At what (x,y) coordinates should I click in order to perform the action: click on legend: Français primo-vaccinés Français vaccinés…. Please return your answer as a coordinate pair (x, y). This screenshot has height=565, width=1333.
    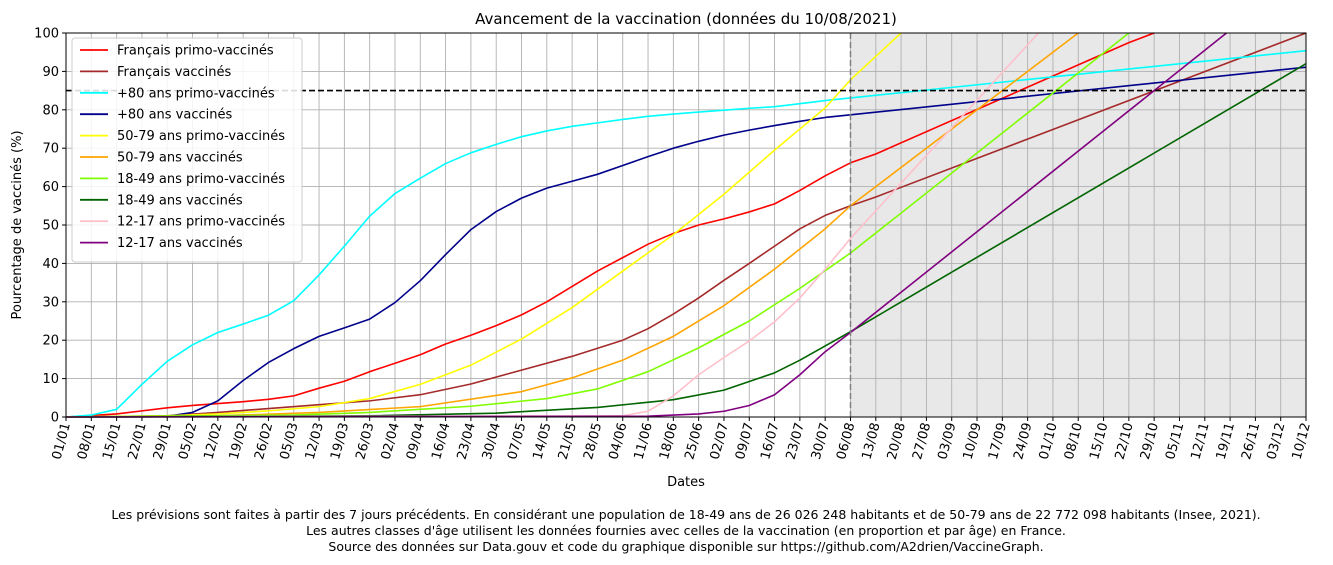
    Looking at the image, I should click on (187, 150).